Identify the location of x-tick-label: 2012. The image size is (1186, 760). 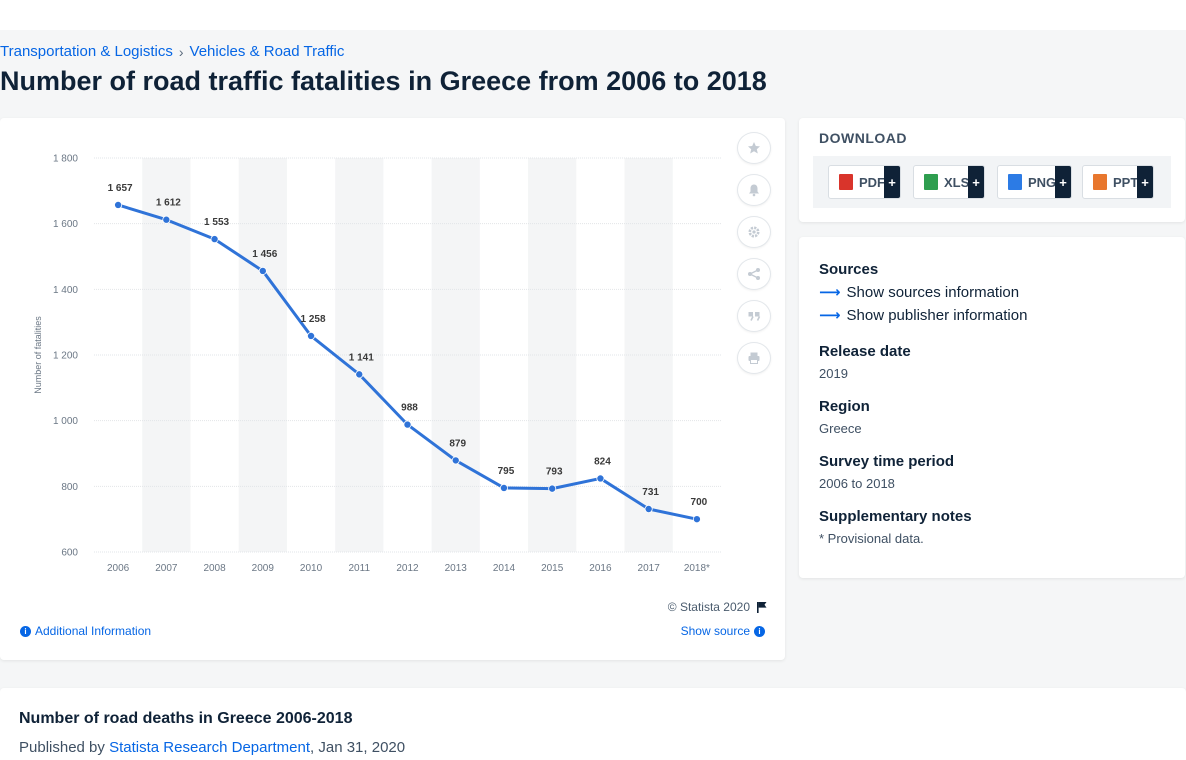
(407, 568).